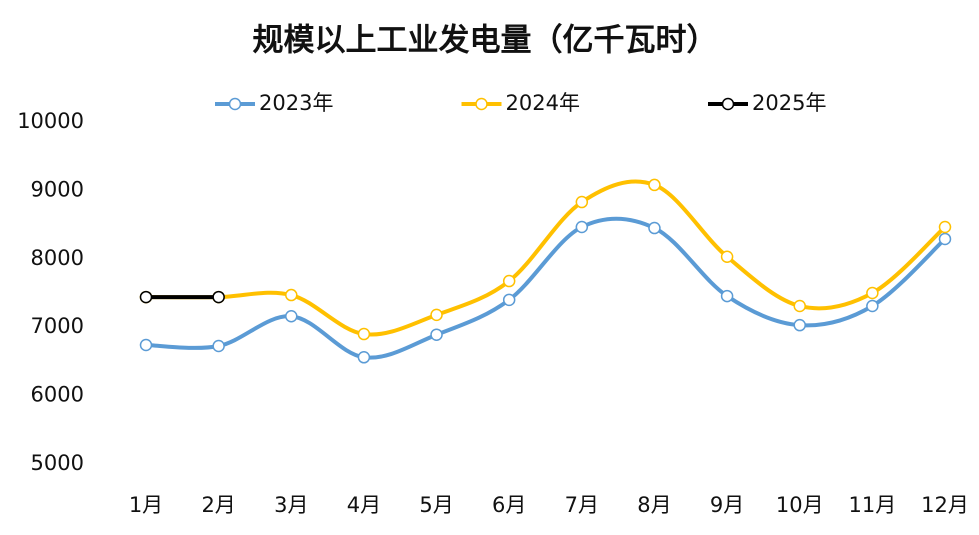 The image size is (979, 535). I want to click on y-tick-label: 10000, so click(50, 121).